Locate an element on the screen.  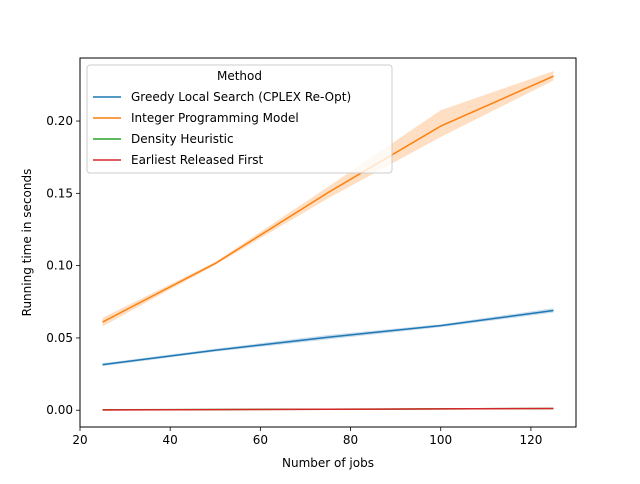
y-tick-label: 0.15 is located at coordinates (59, 193).